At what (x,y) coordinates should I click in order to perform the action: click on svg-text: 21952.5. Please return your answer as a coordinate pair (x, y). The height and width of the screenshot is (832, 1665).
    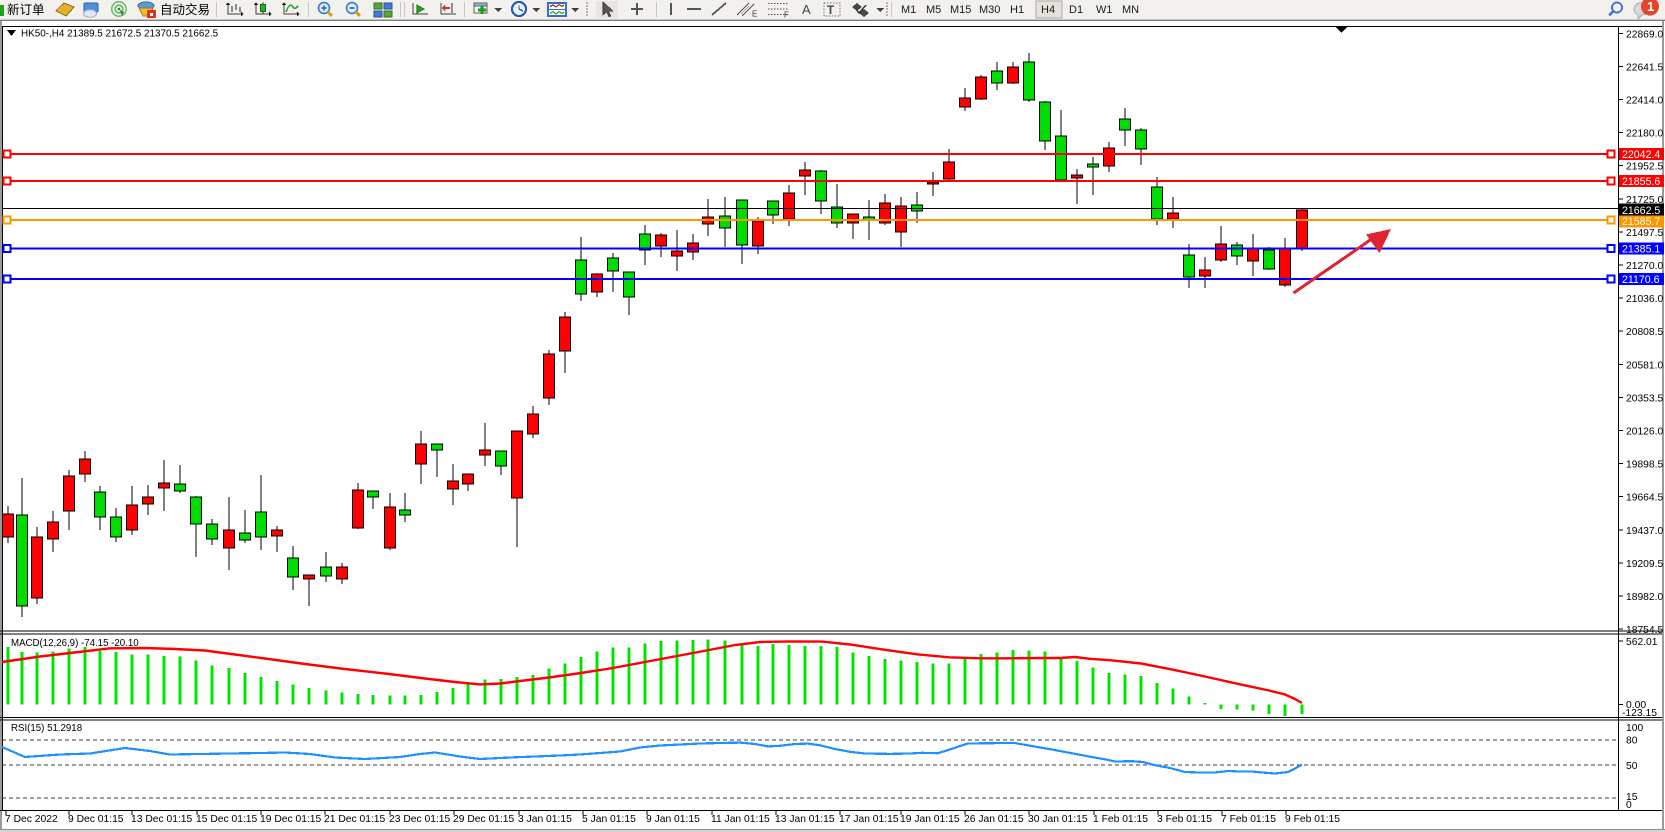
    Looking at the image, I should click on (1644, 167).